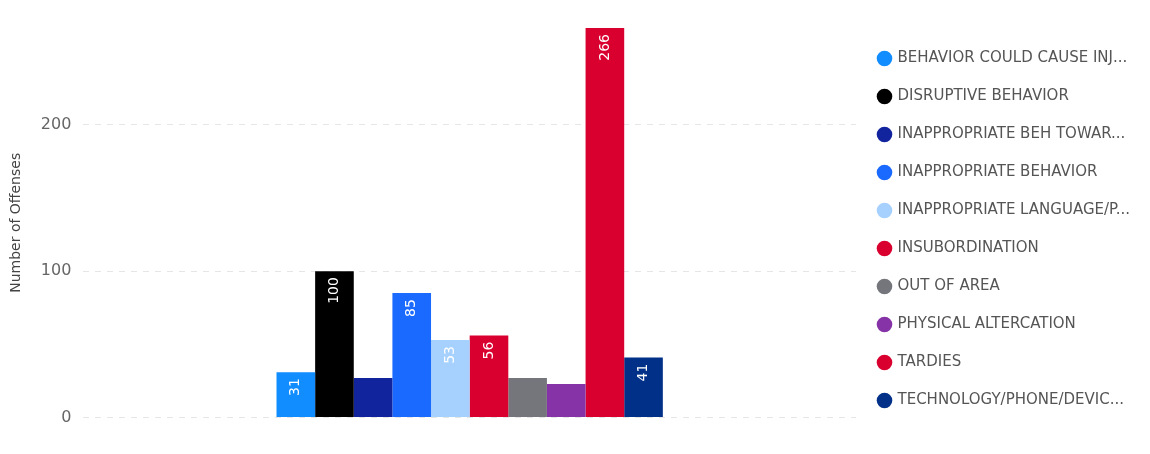 The image size is (1150, 454). What do you see at coordinates (949, 285) in the screenshot?
I see `legend-label: OUT OF AREA` at bounding box center [949, 285].